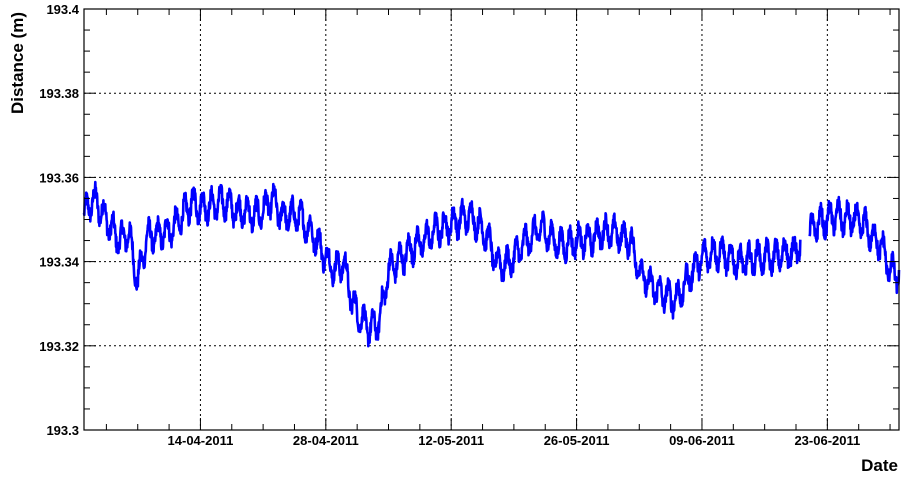  What do you see at coordinates (326, 440) in the screenshot?
I see `x-tick-label: 28-04-2011` at bounding box center [326, 440].